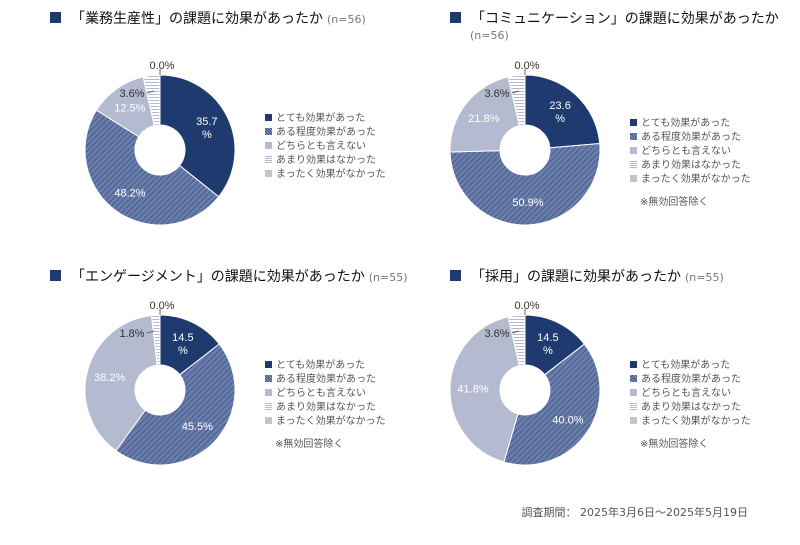 Image resolution: width=800 pixels, height=545 pixels. I want to click on data-label-somewhat: 50.9%, so click(527, 203).